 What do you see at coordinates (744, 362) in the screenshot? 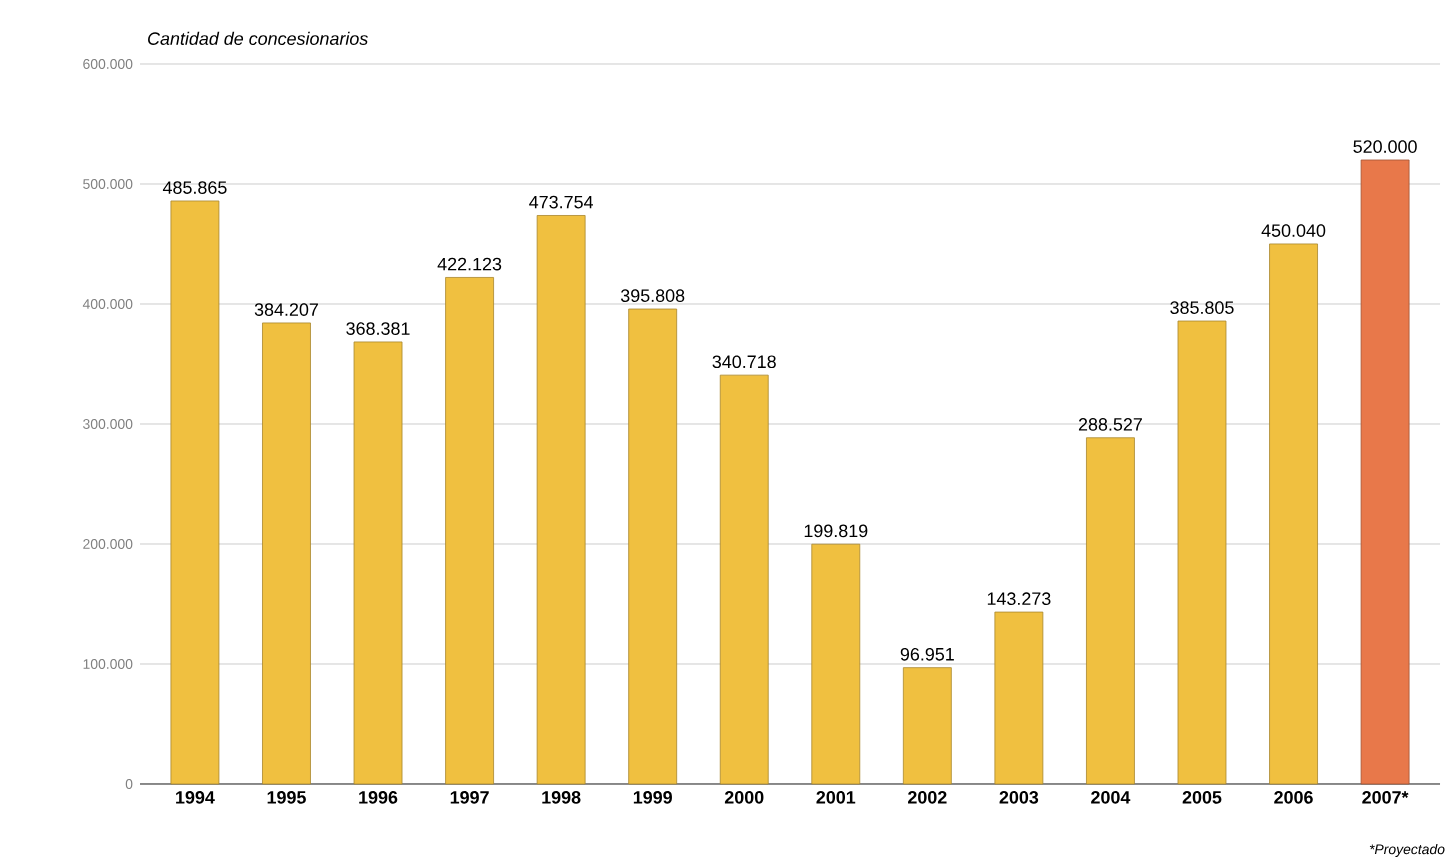
I see `data-label: 340.718` at bounding box center [744, 362].